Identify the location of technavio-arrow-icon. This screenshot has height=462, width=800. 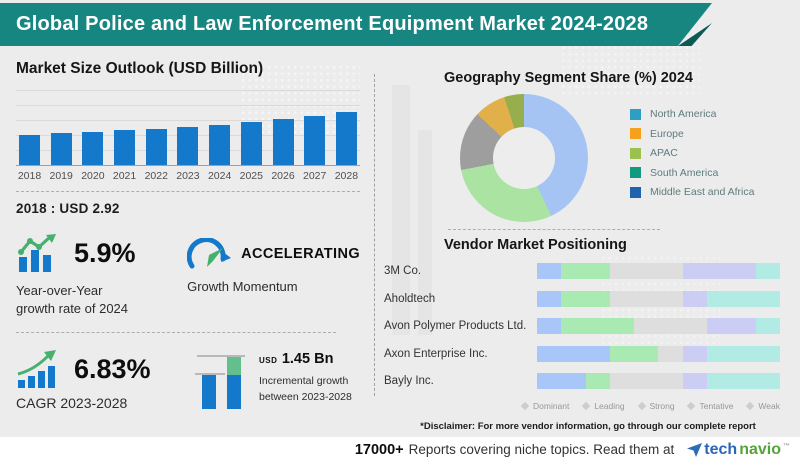
(695, 449).